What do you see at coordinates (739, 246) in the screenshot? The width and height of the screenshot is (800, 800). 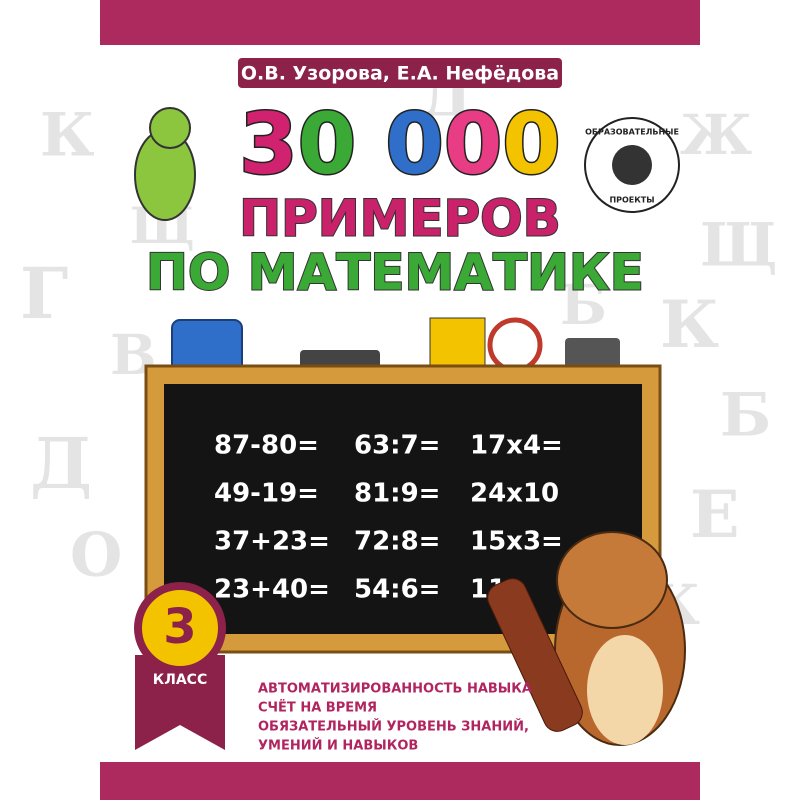 I see `svg-text: Щ` at bounding box center [739, 246].